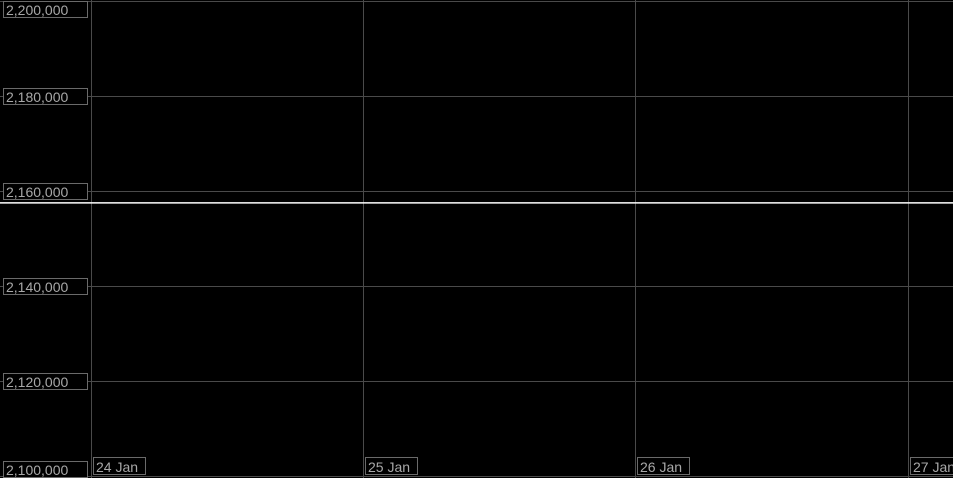 The image size is (953, 478). What do you see at coordinates (37, 192) in the screenshot?
I see `y-tick-label: 2,160,000` at bounding box center [37, 192].